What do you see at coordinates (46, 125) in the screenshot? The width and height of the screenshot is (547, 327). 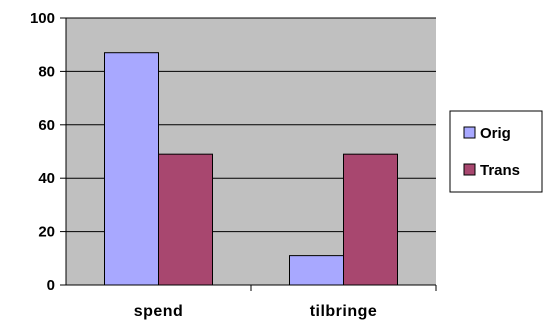 I see `y-tick-label: 60` at bounding box center [46, 125].